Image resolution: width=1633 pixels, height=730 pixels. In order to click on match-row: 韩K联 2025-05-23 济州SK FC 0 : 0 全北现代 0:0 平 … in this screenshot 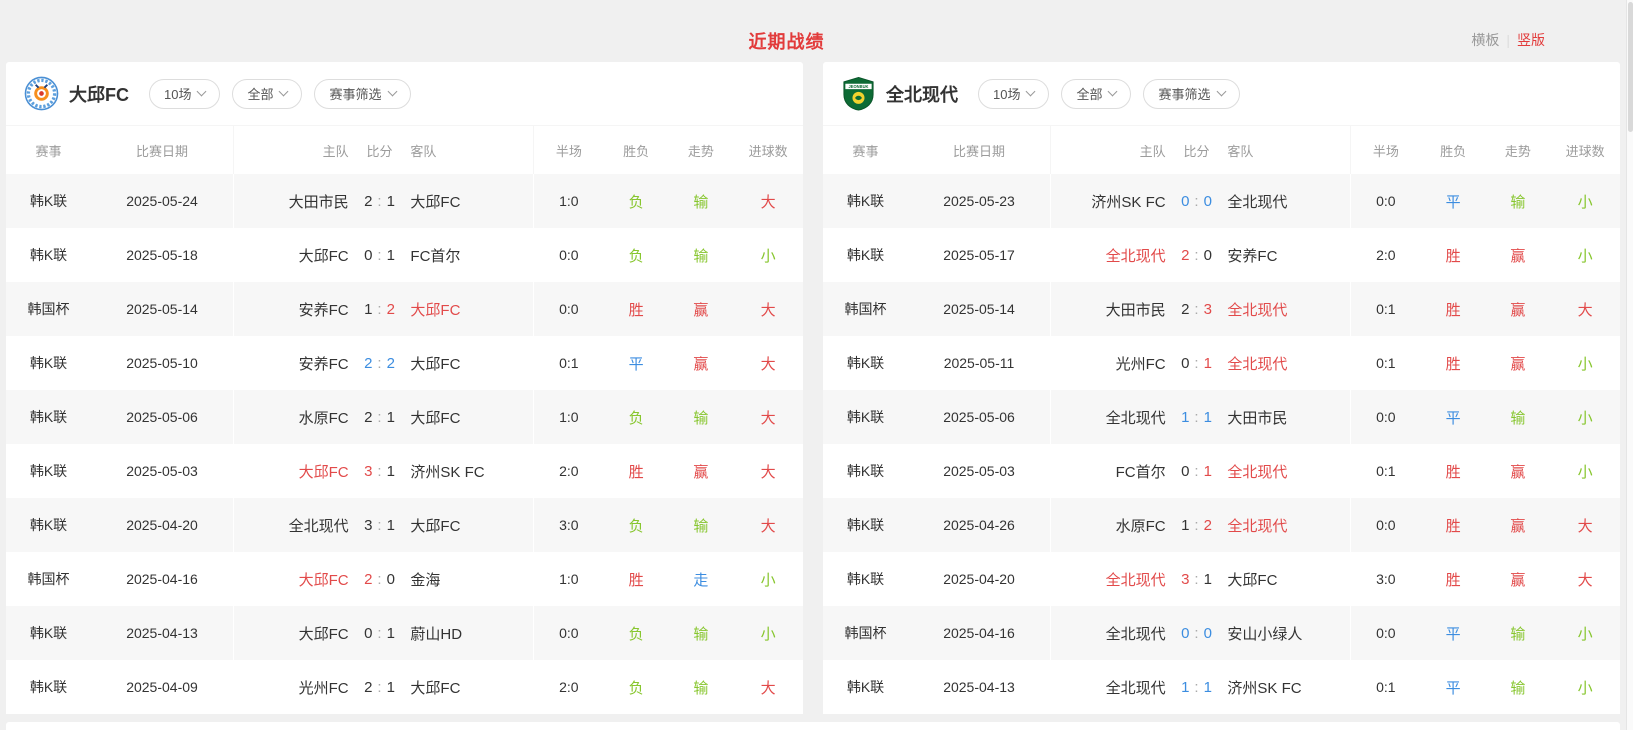, I will do `click(1221, 201)`.